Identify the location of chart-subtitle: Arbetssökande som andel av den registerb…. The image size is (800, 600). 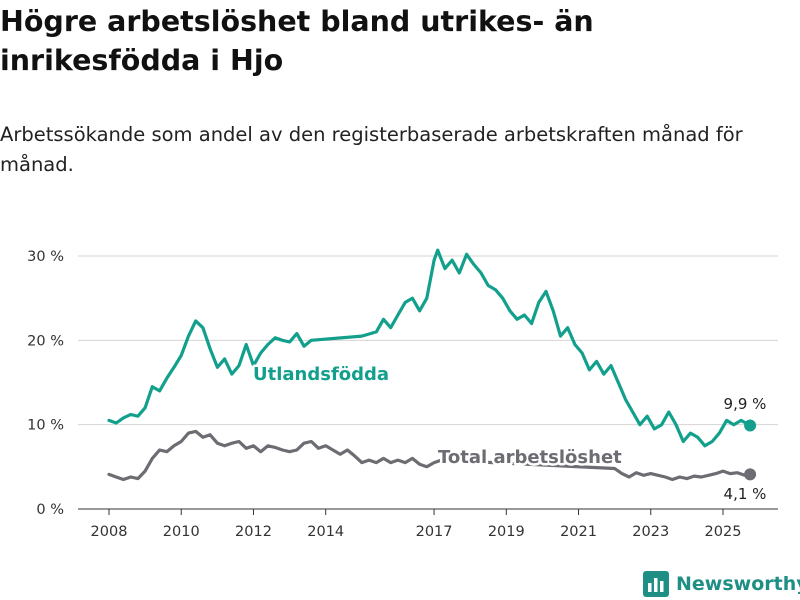
(371, 149).